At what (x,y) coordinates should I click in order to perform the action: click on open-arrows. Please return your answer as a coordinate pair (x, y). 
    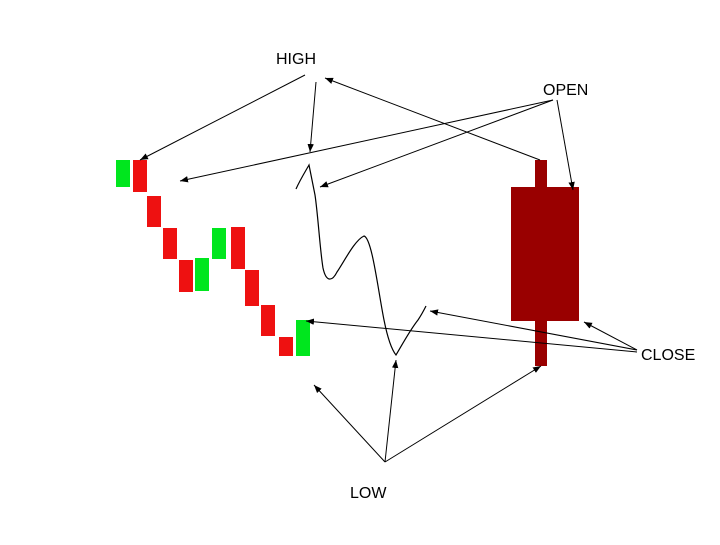
    Looking at the image, I should click on (377, 145).